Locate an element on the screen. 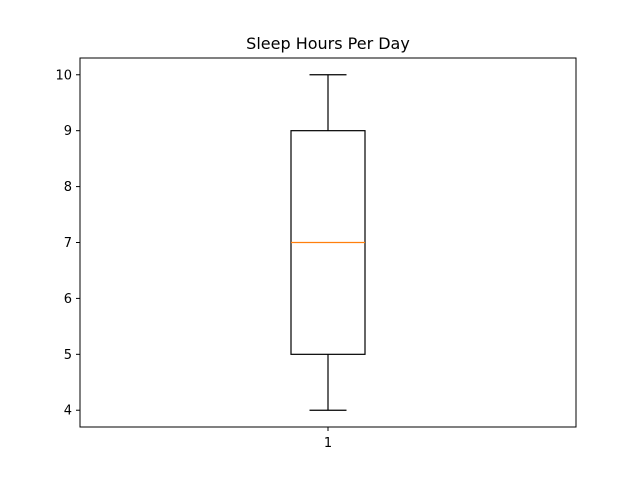  y-tick-label: 6 is located at coordinates (68, 299).